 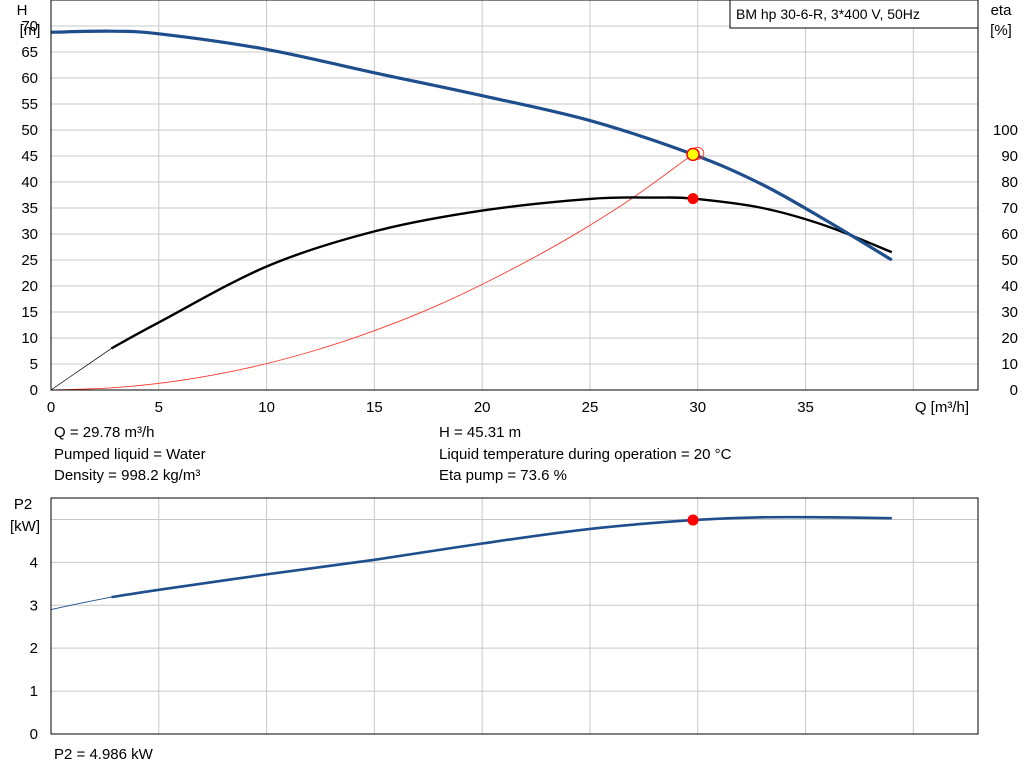 I want to click on x-axis-label: Q [m³/h], so click(x=942, y=407).